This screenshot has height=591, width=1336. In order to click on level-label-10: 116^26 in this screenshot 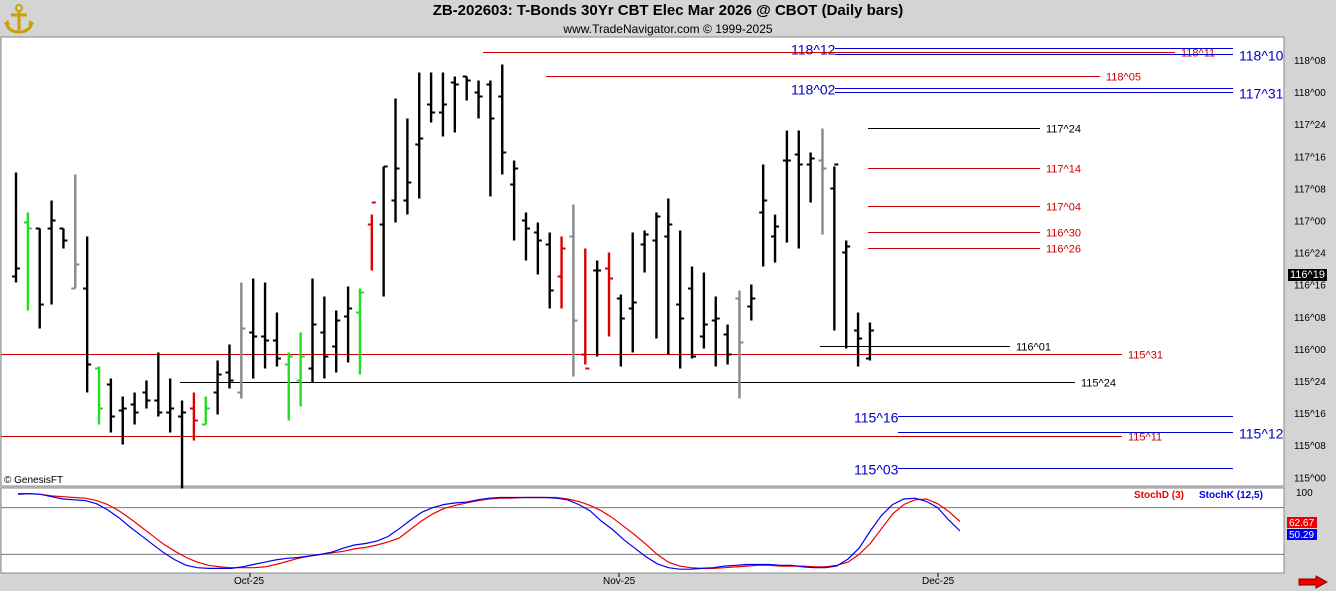, I will do `click(1063, 250)`.